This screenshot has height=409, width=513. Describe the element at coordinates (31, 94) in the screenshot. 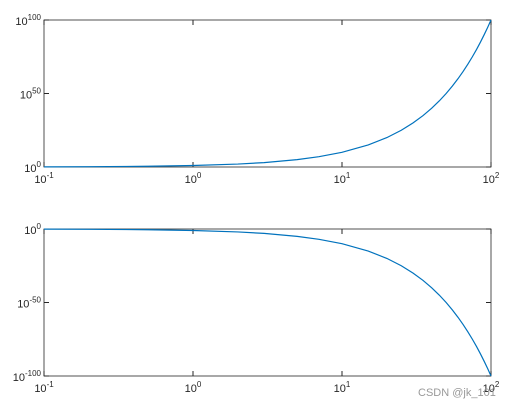

I see `y-tick-label: 1050` at that location.